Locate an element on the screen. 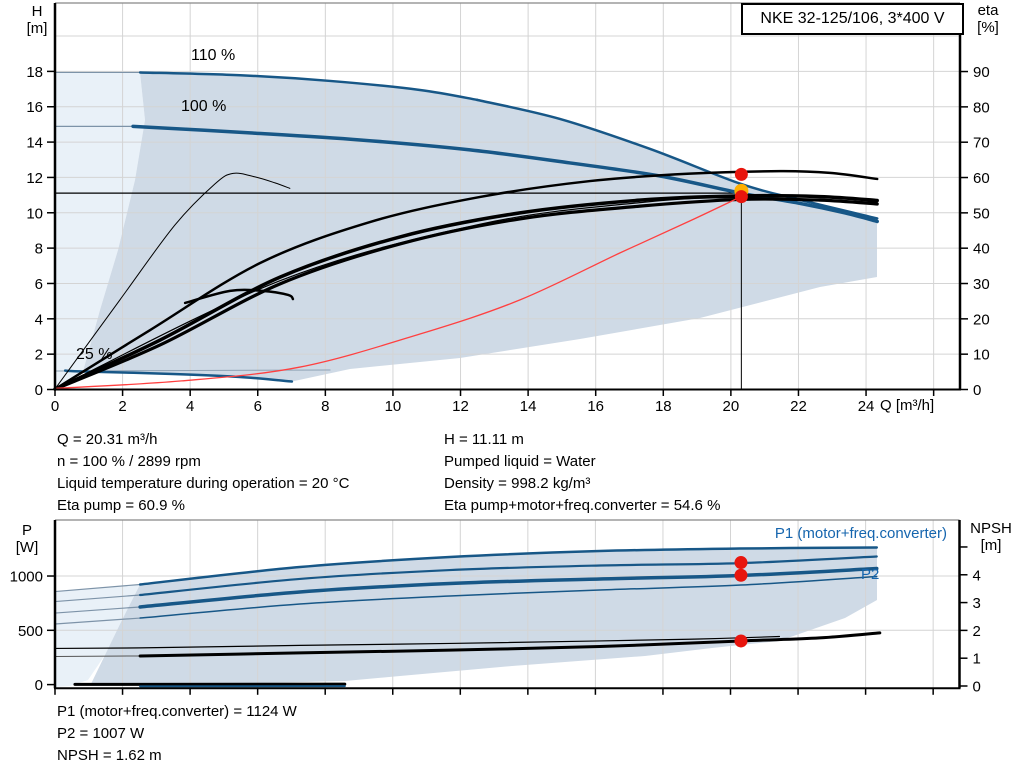 This screenshot has height=781, width=1024. y-right-tick-label: 70 is located at coordinates (981, 143).